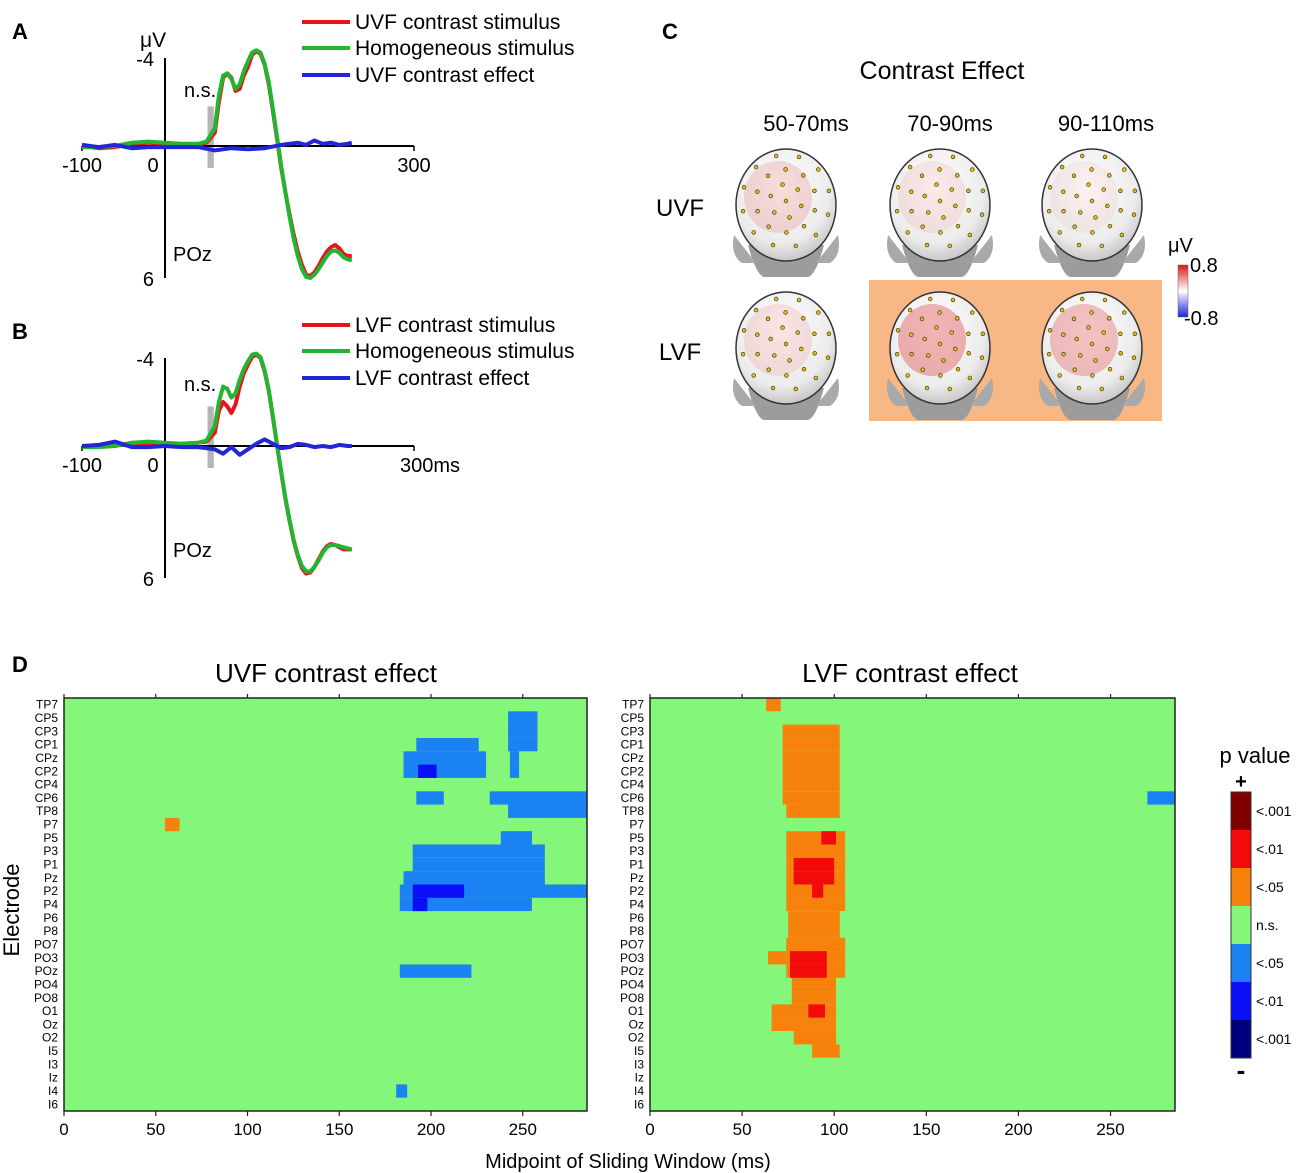 This screenshot has width=1300, height=1173. I want to click on heatmap-cell-pos01, so click(814, 878).